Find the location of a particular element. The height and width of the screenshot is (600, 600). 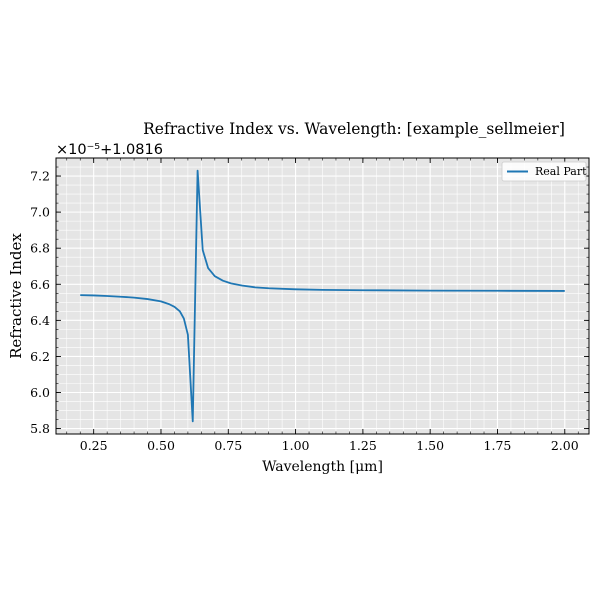

x-tick-label: 1.75 is located at coordinates (498, 445).